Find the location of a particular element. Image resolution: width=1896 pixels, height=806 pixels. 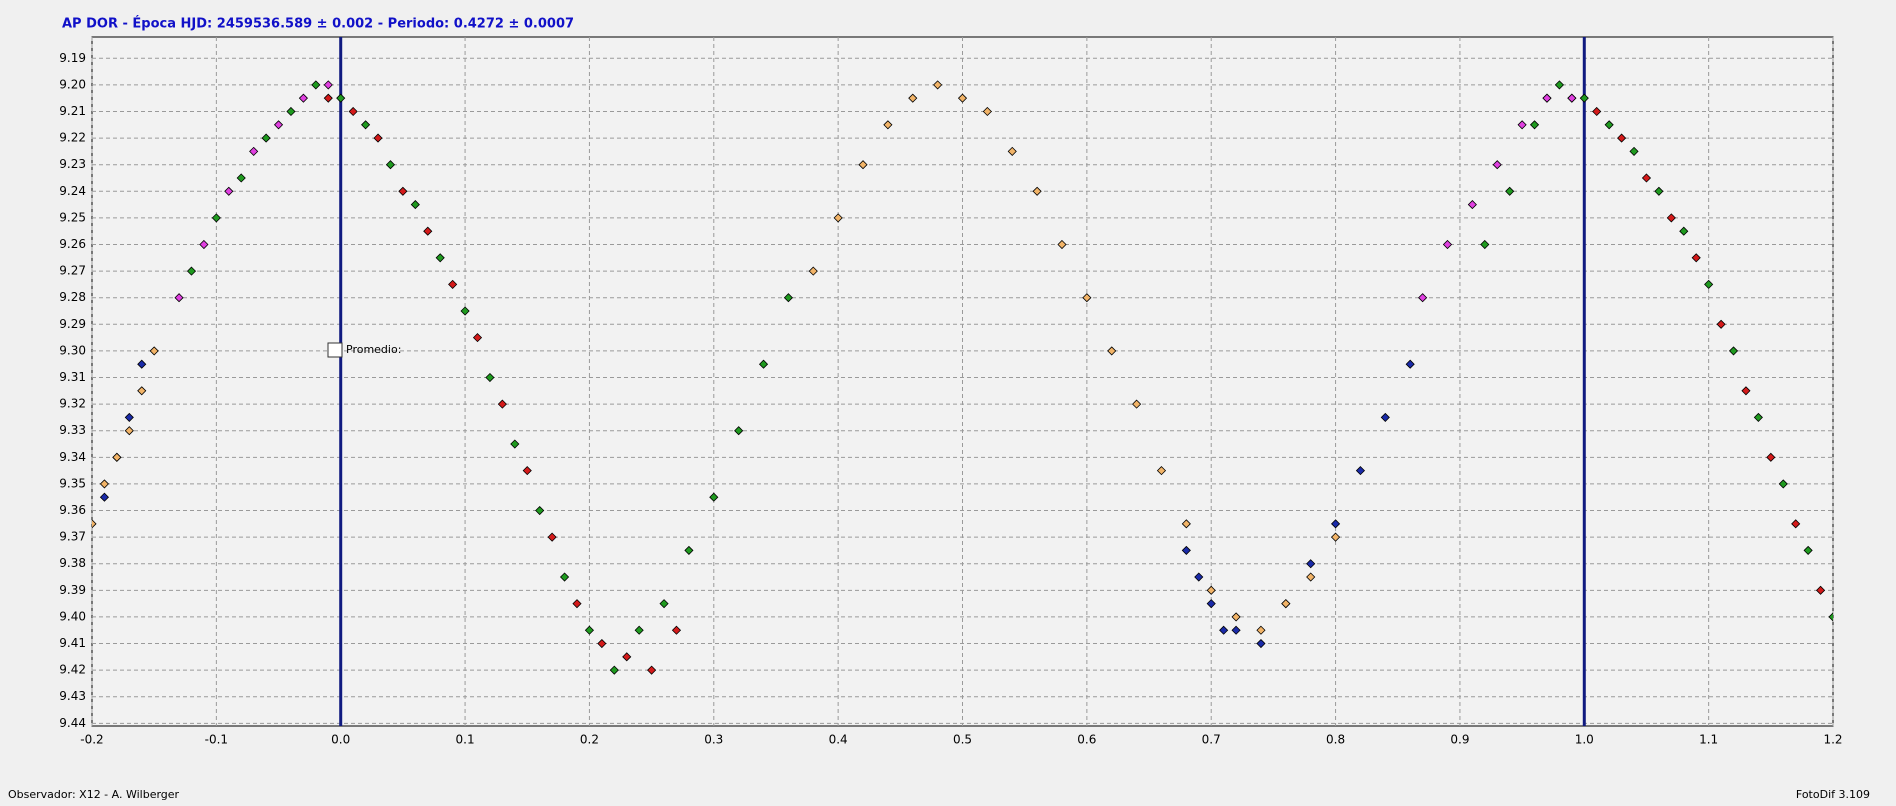

y-tick-label: 9.35 is located at coordinates (72, 483).